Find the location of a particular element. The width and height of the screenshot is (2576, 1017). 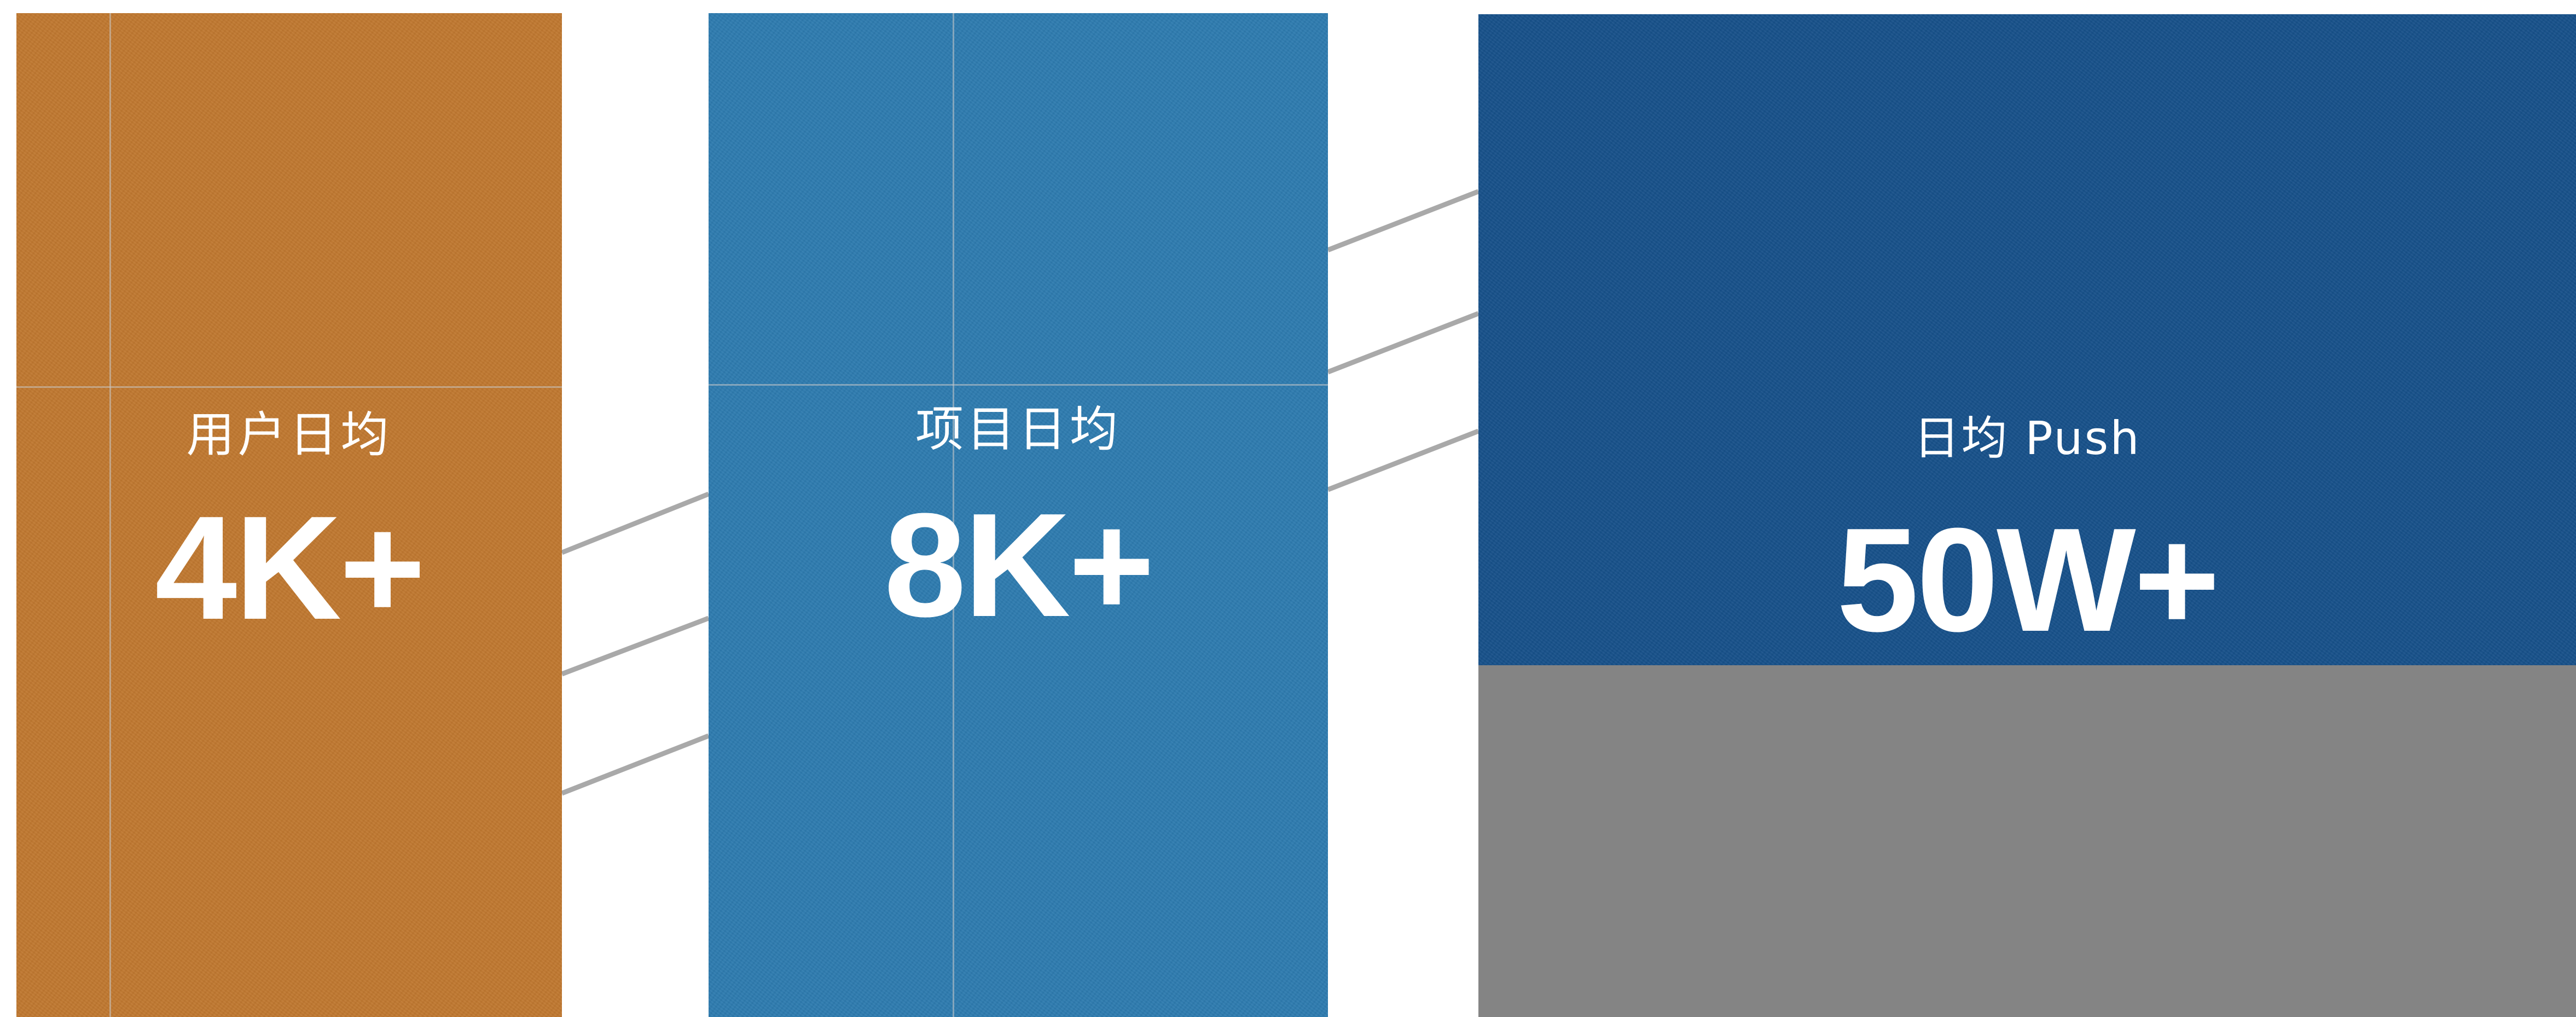

card-background is located at coordinates (2027, 841).